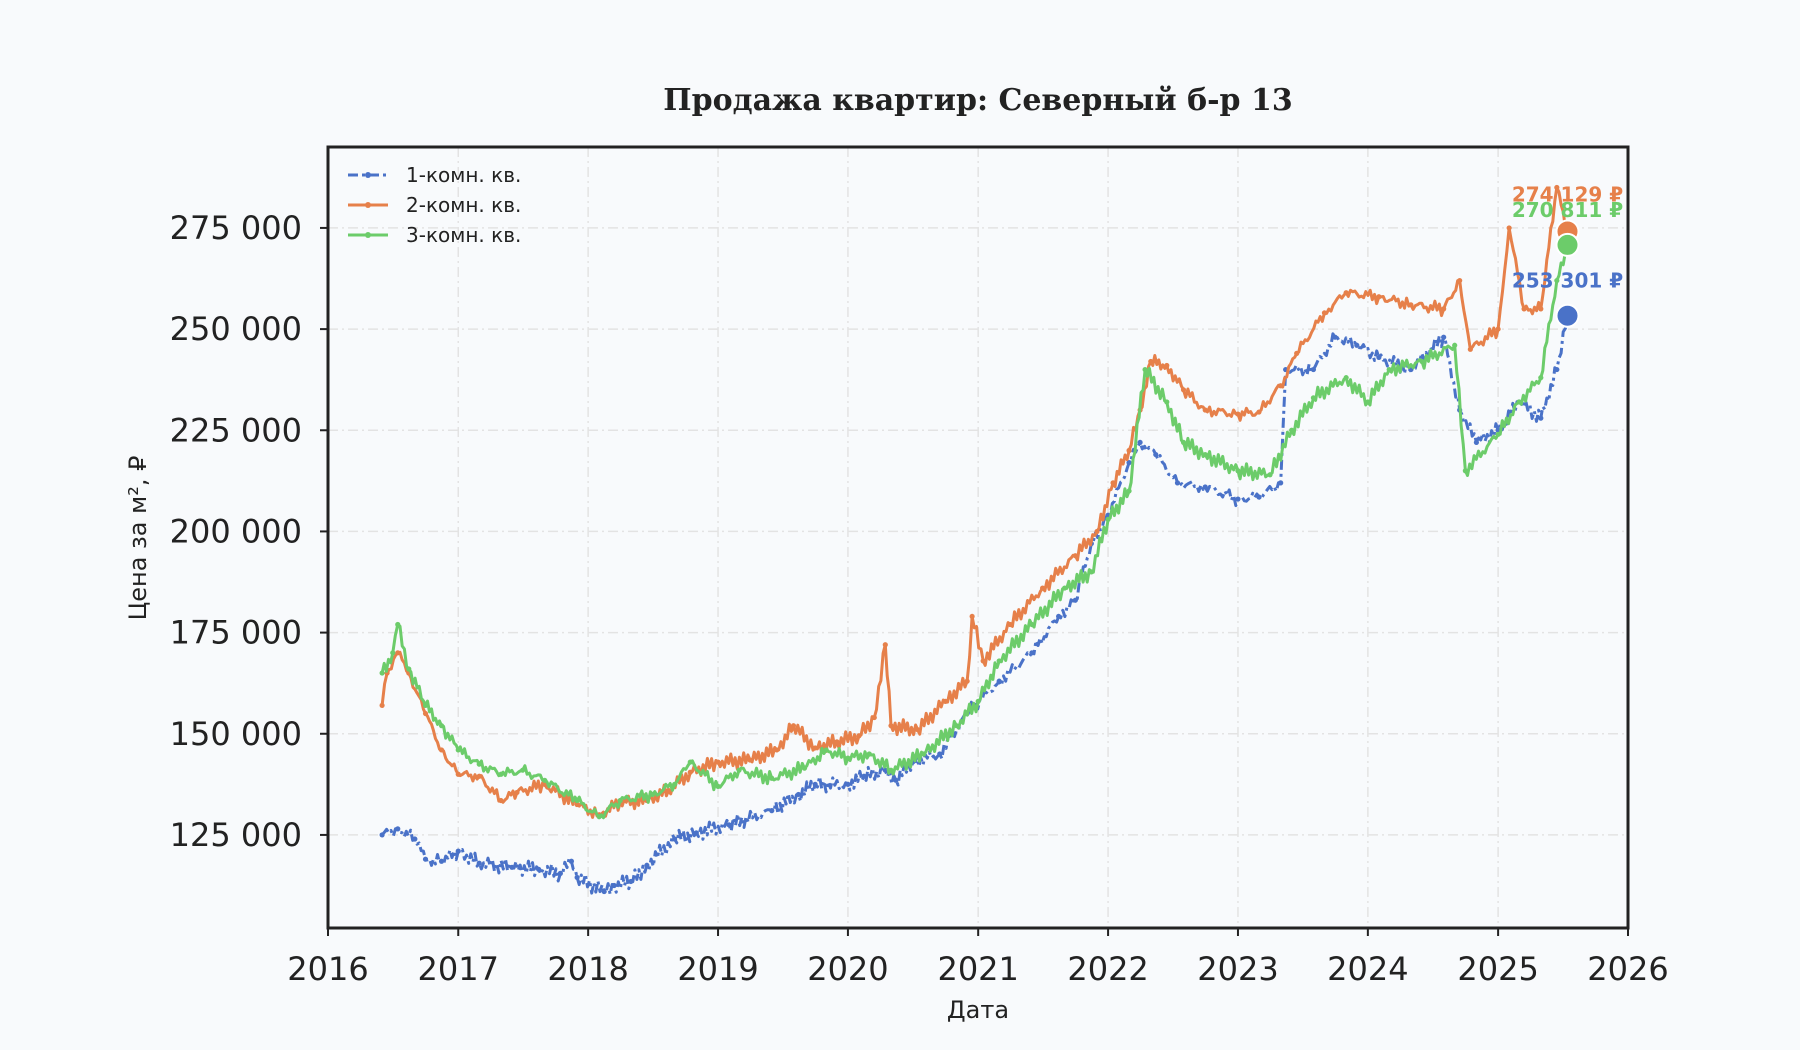 The image size is (1800, 1050). What do you see at coordinates (977, 100) in the screenshot?
I see `chart-title: Продажа квартир: Северный б-р 13` at bounding box center [977, 100].